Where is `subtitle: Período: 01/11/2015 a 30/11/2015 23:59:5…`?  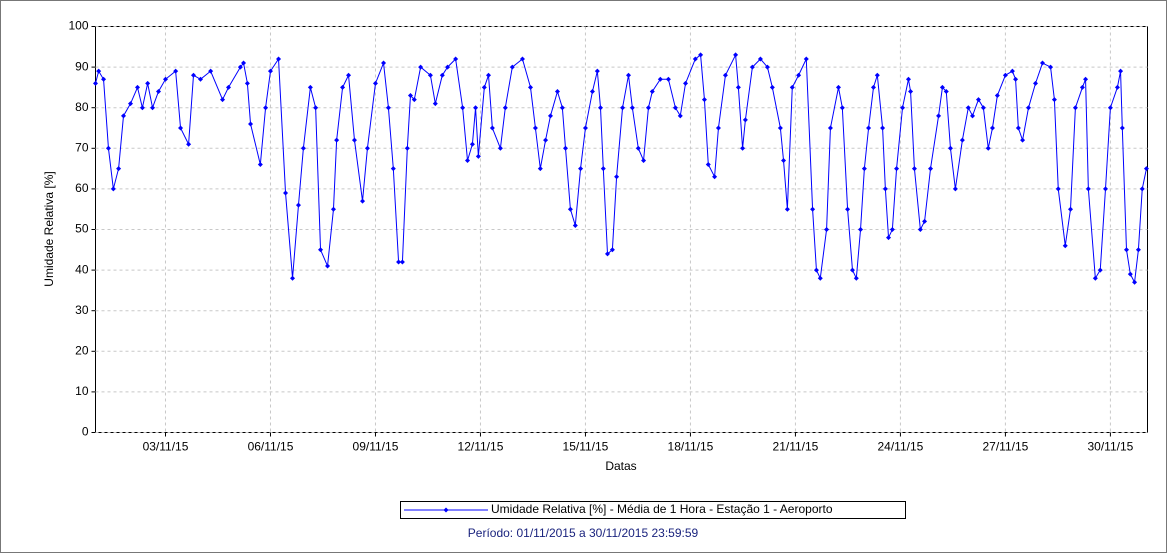 subtitle: Período: 01/11/2015 a 30/11/2015 23:59:5… is located at coordinates (583, 533).